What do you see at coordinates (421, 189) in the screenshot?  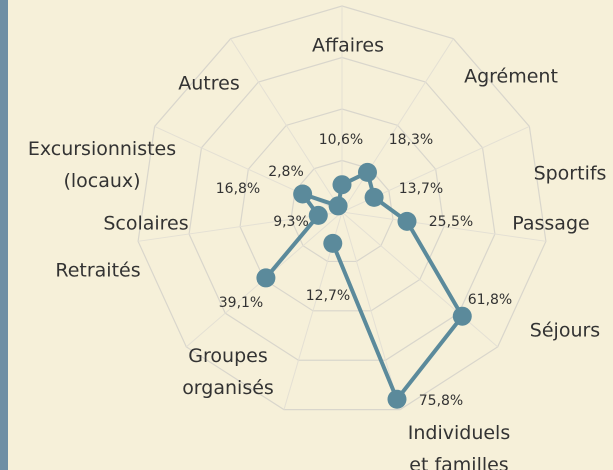 I see `value-label: 13,7%` at bounding box center [421, 189].